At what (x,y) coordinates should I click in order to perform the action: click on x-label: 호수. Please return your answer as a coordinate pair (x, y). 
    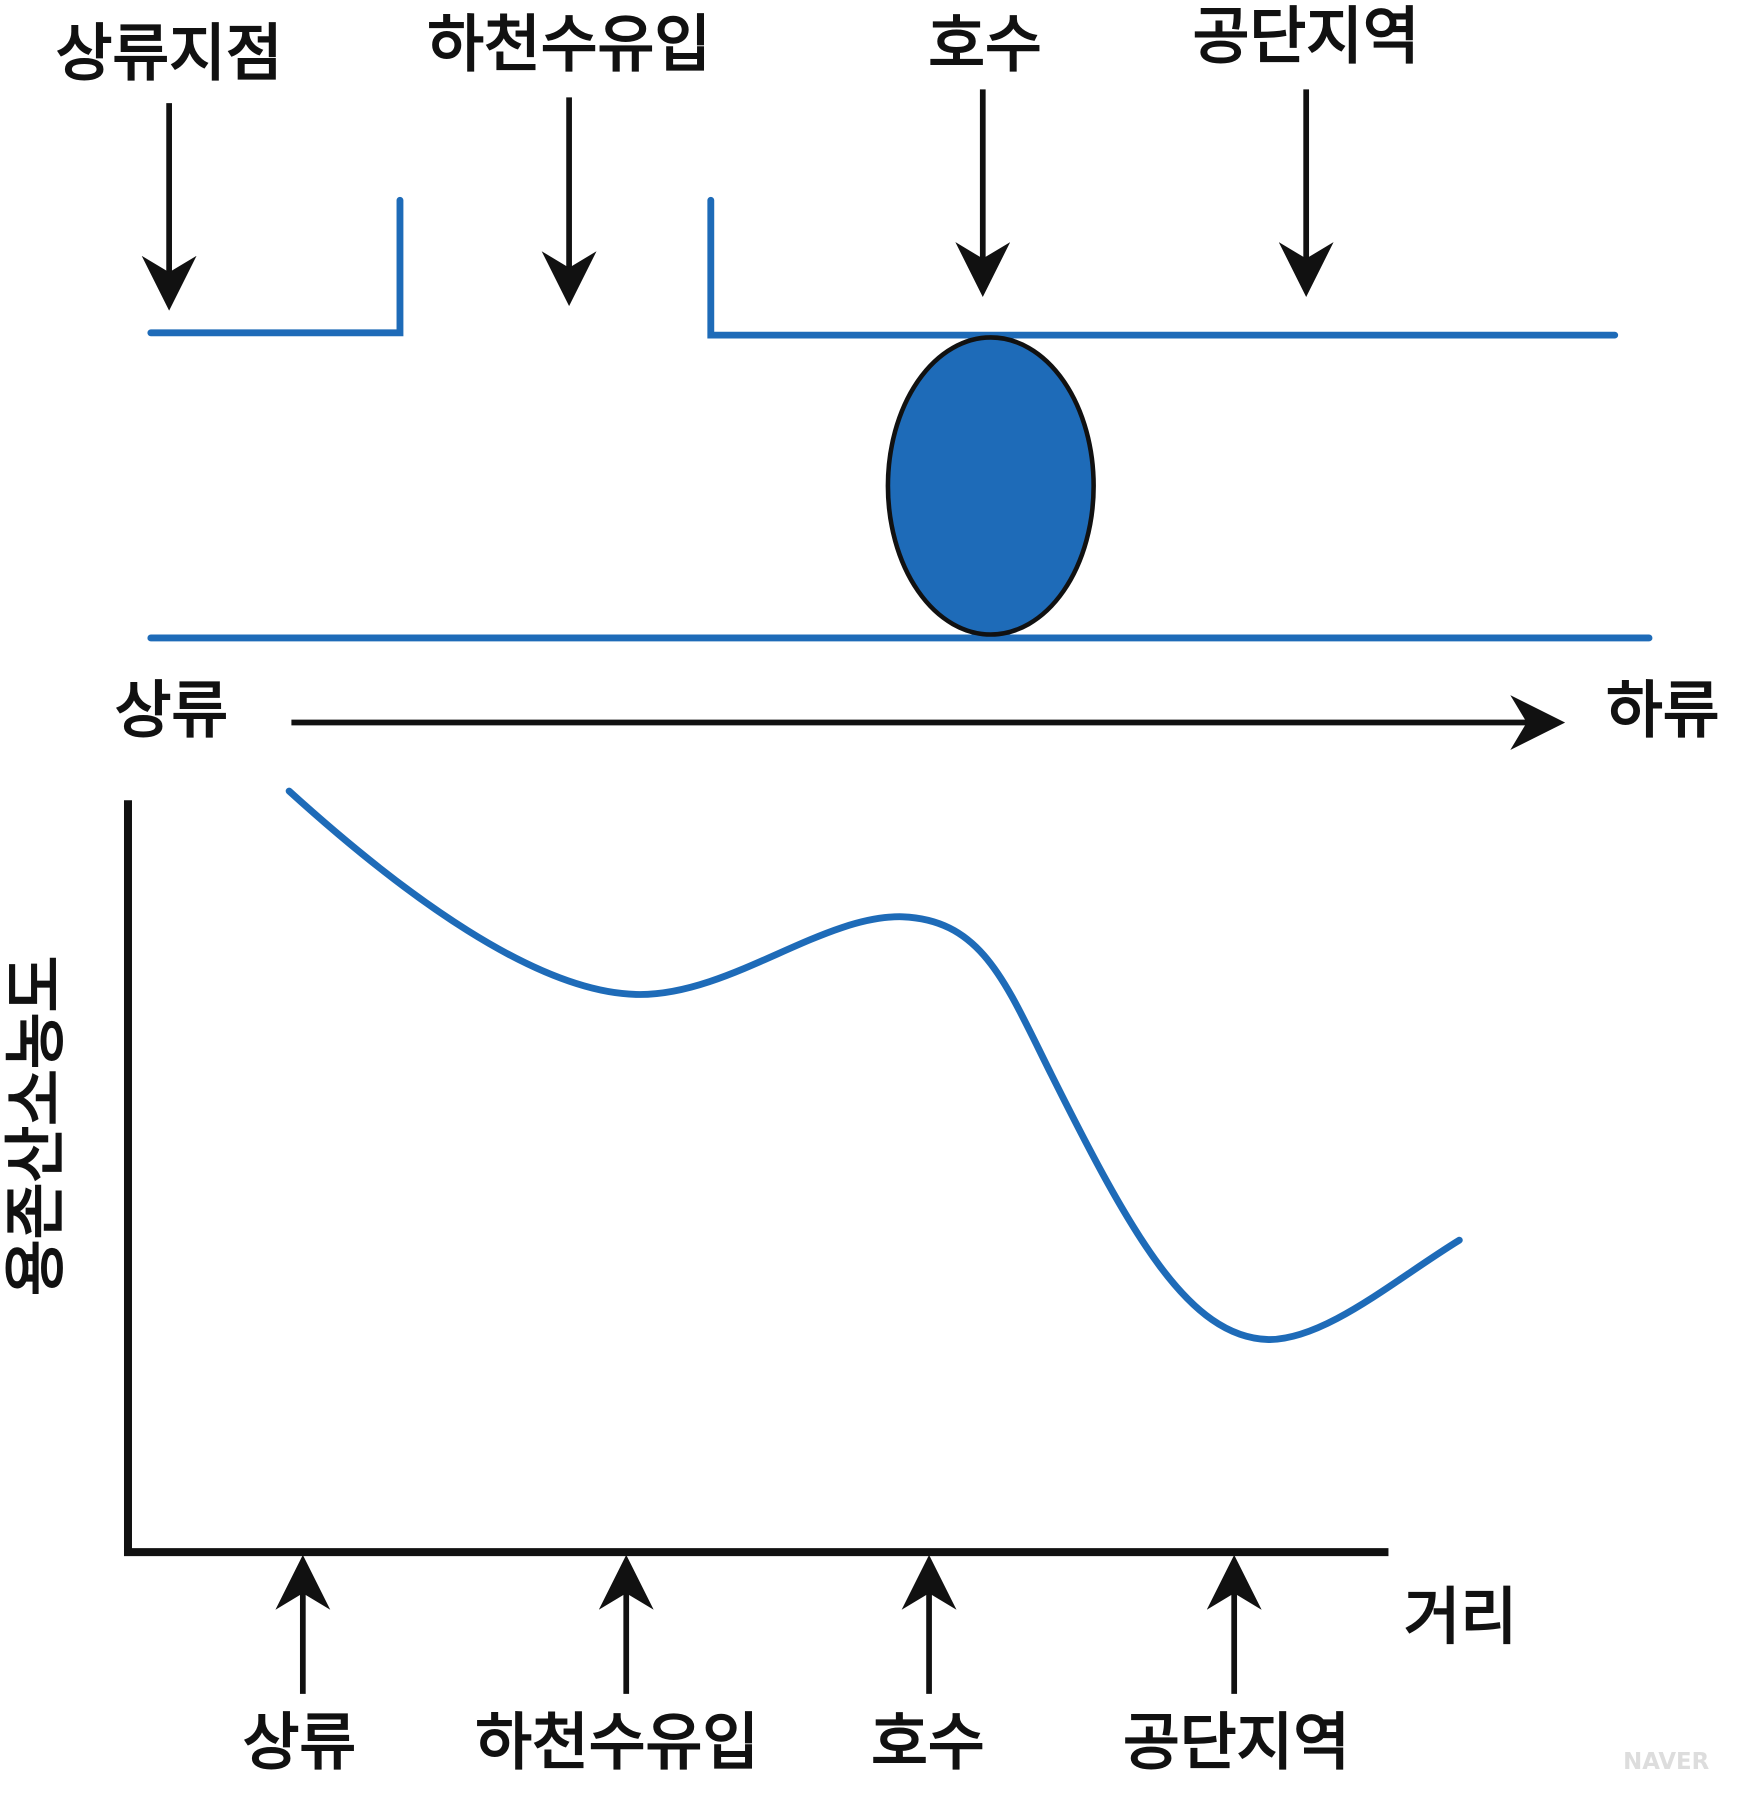
    Looking at the image, I should click on (928, 1743).